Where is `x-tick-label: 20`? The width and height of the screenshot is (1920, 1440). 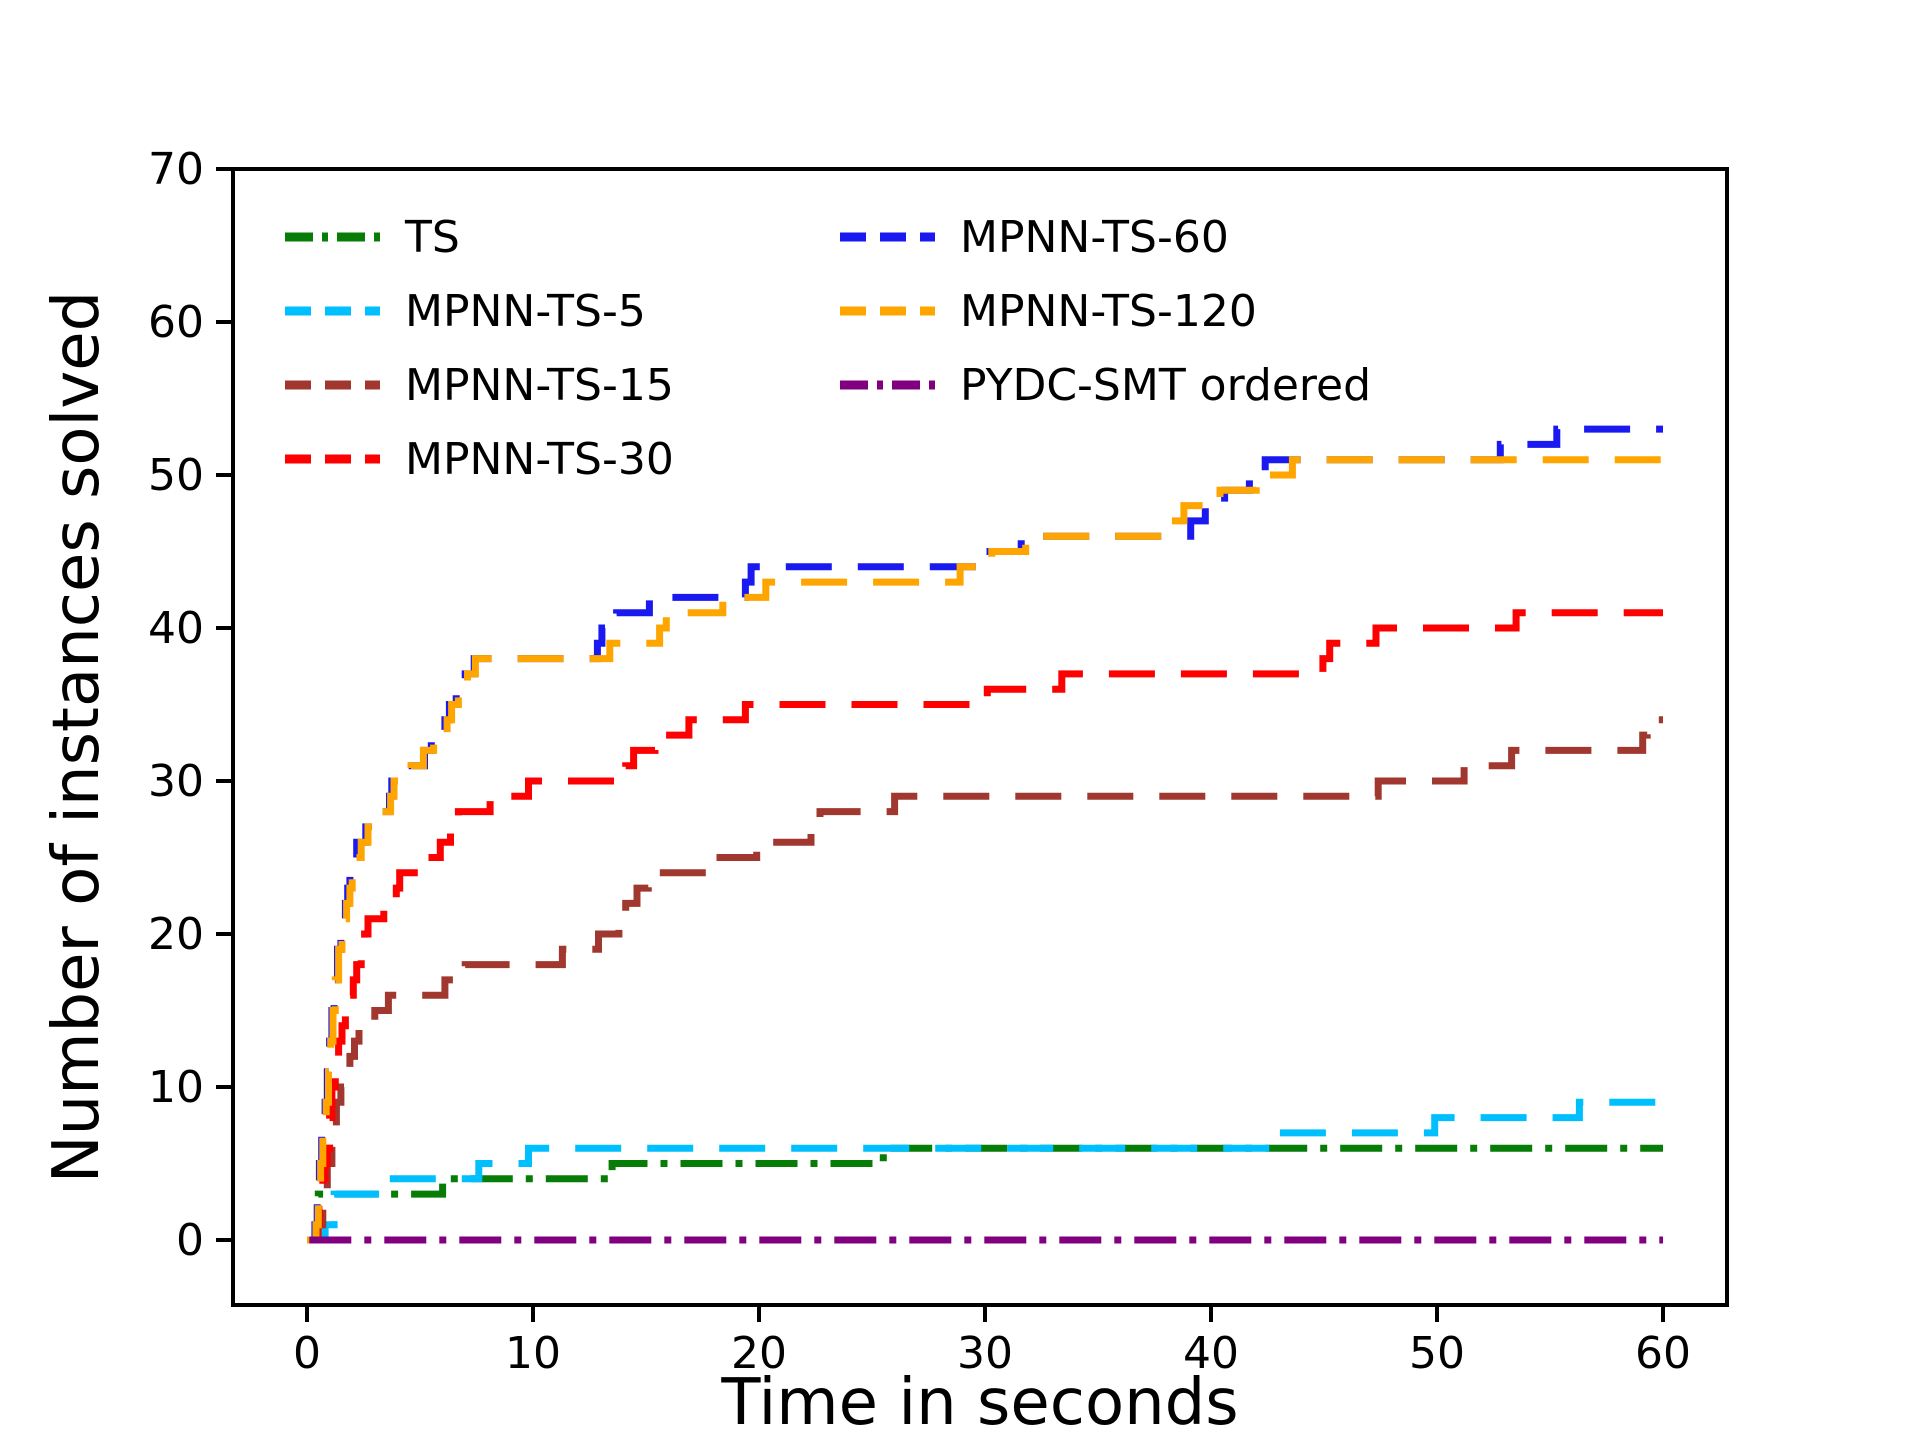
x-tick-label: 20 is located at coordinates (759, 1353).